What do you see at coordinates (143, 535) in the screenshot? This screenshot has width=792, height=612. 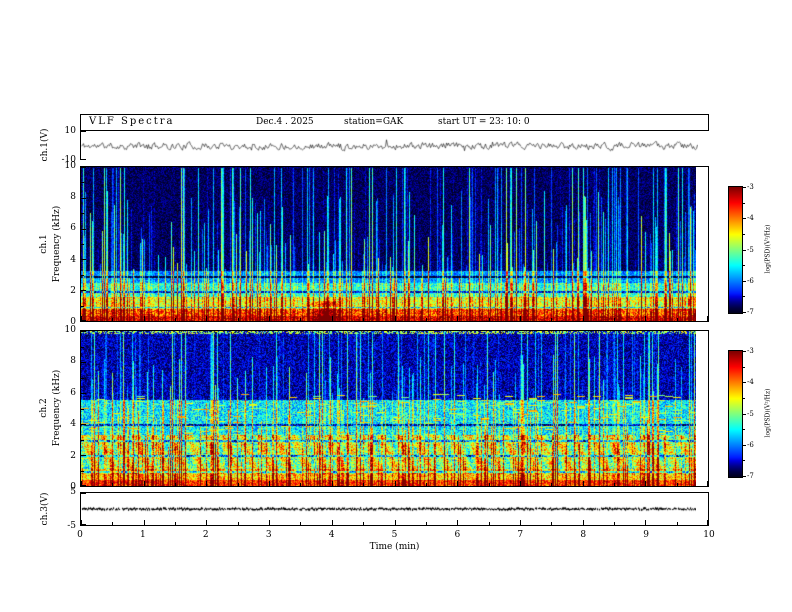 I see `x-tick-label: 1` at bounding box center [143, 535].